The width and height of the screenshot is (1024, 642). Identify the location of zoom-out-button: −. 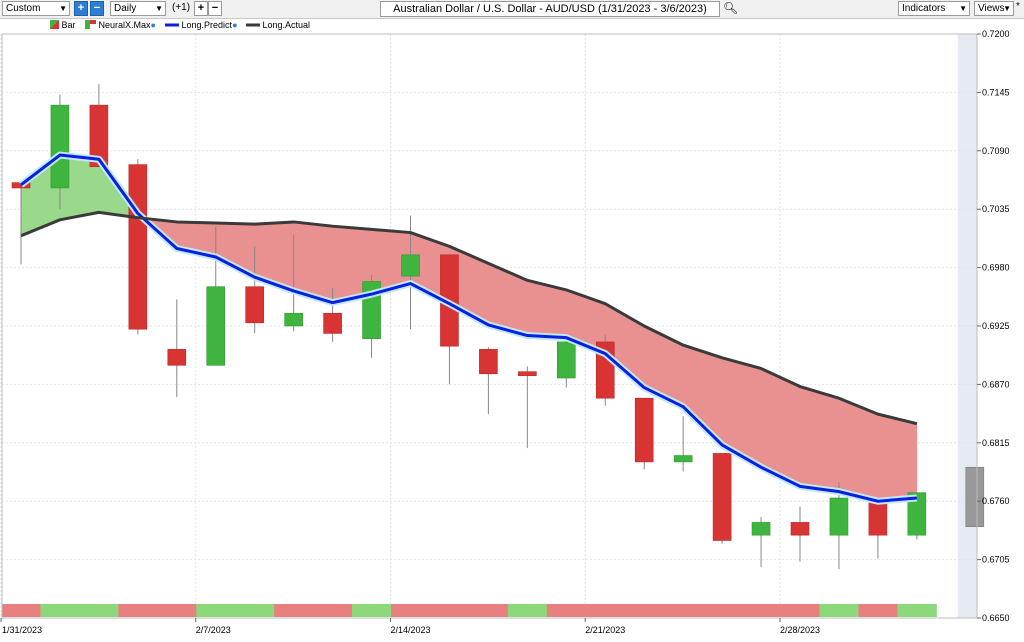
(97, 8).